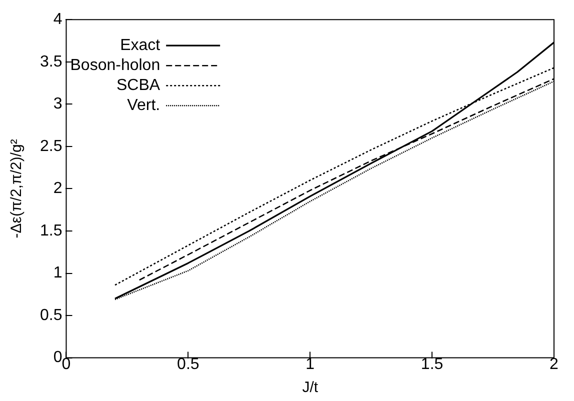  I want to click on legend-label: SCBA, so click(138, 85).